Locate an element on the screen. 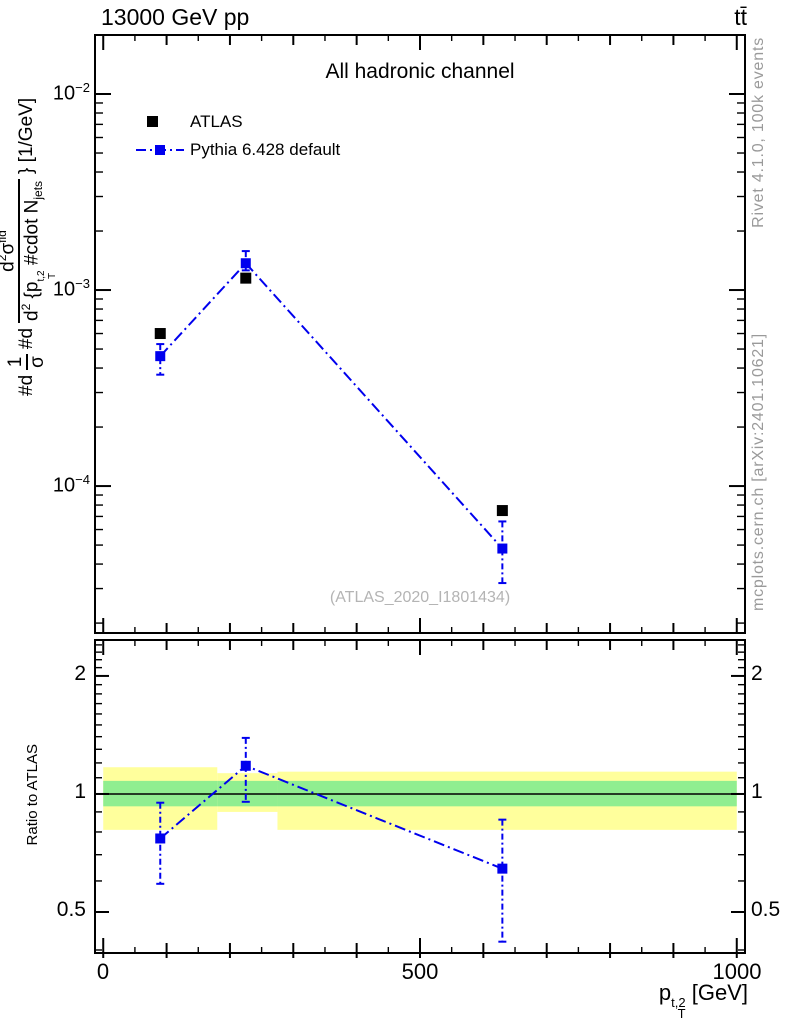  ytick-1e-2: 10⁻² is located at coordinates (71, 92).